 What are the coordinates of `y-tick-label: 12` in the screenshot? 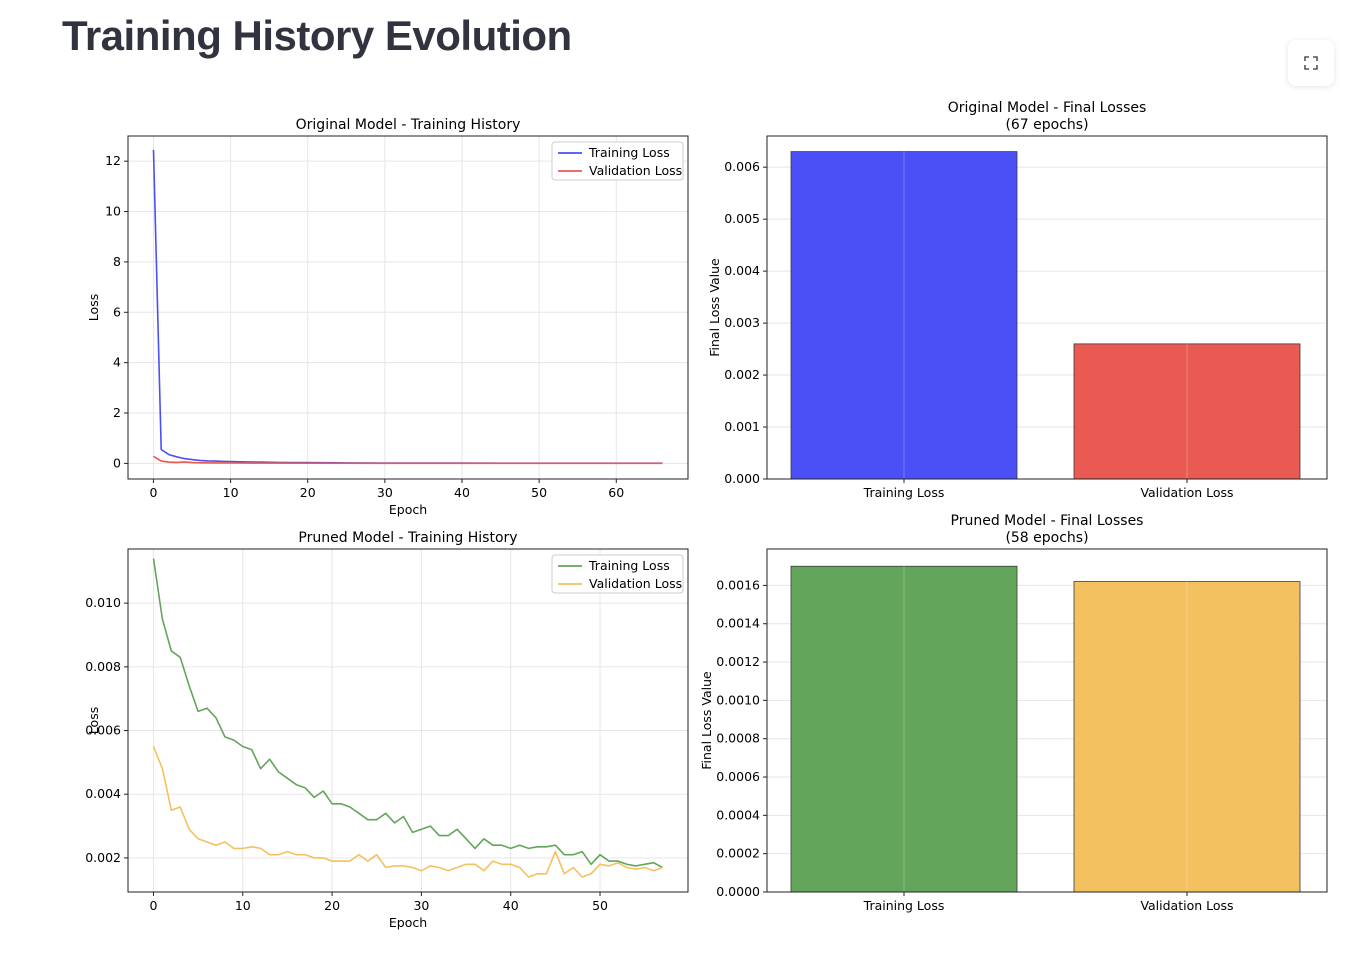 It's located at (113, 160).